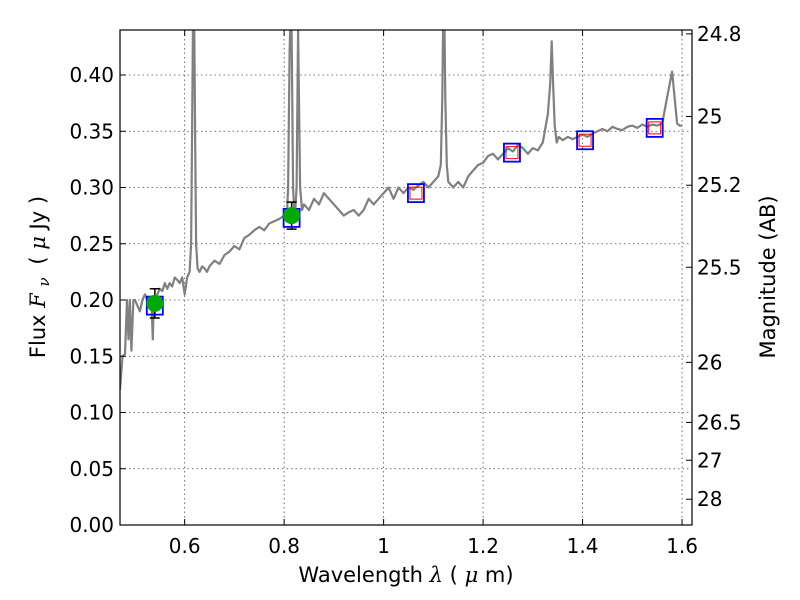 This screenshot has width=800, height=600. Describe the element at coordinates (719, 267) in the screenshot. I see `y2-tick-label: 25.5` at that location.